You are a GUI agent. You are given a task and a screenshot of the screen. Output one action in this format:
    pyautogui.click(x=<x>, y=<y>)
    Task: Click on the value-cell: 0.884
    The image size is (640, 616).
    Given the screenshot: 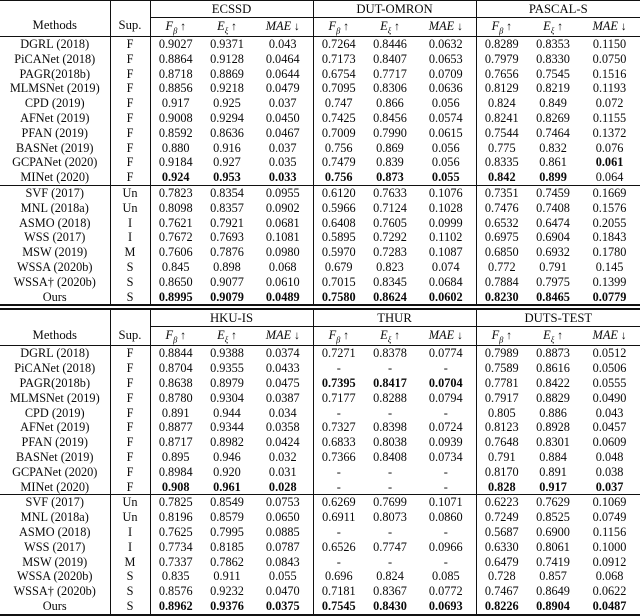 What is the action you would take?
    pyautogui.click(x=553, y=456)
    